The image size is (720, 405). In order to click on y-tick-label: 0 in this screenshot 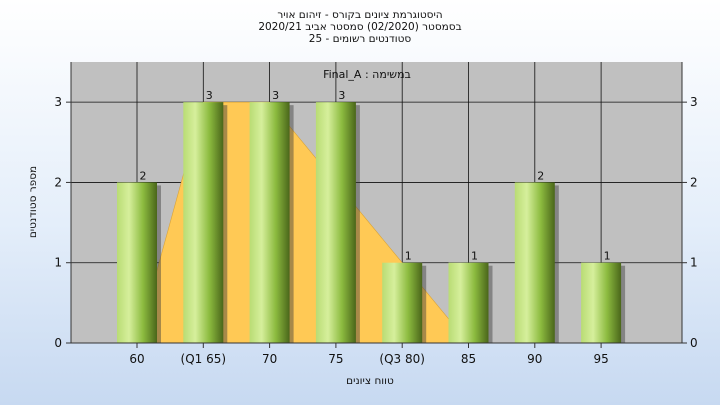, I will do `click(58, 343)`.